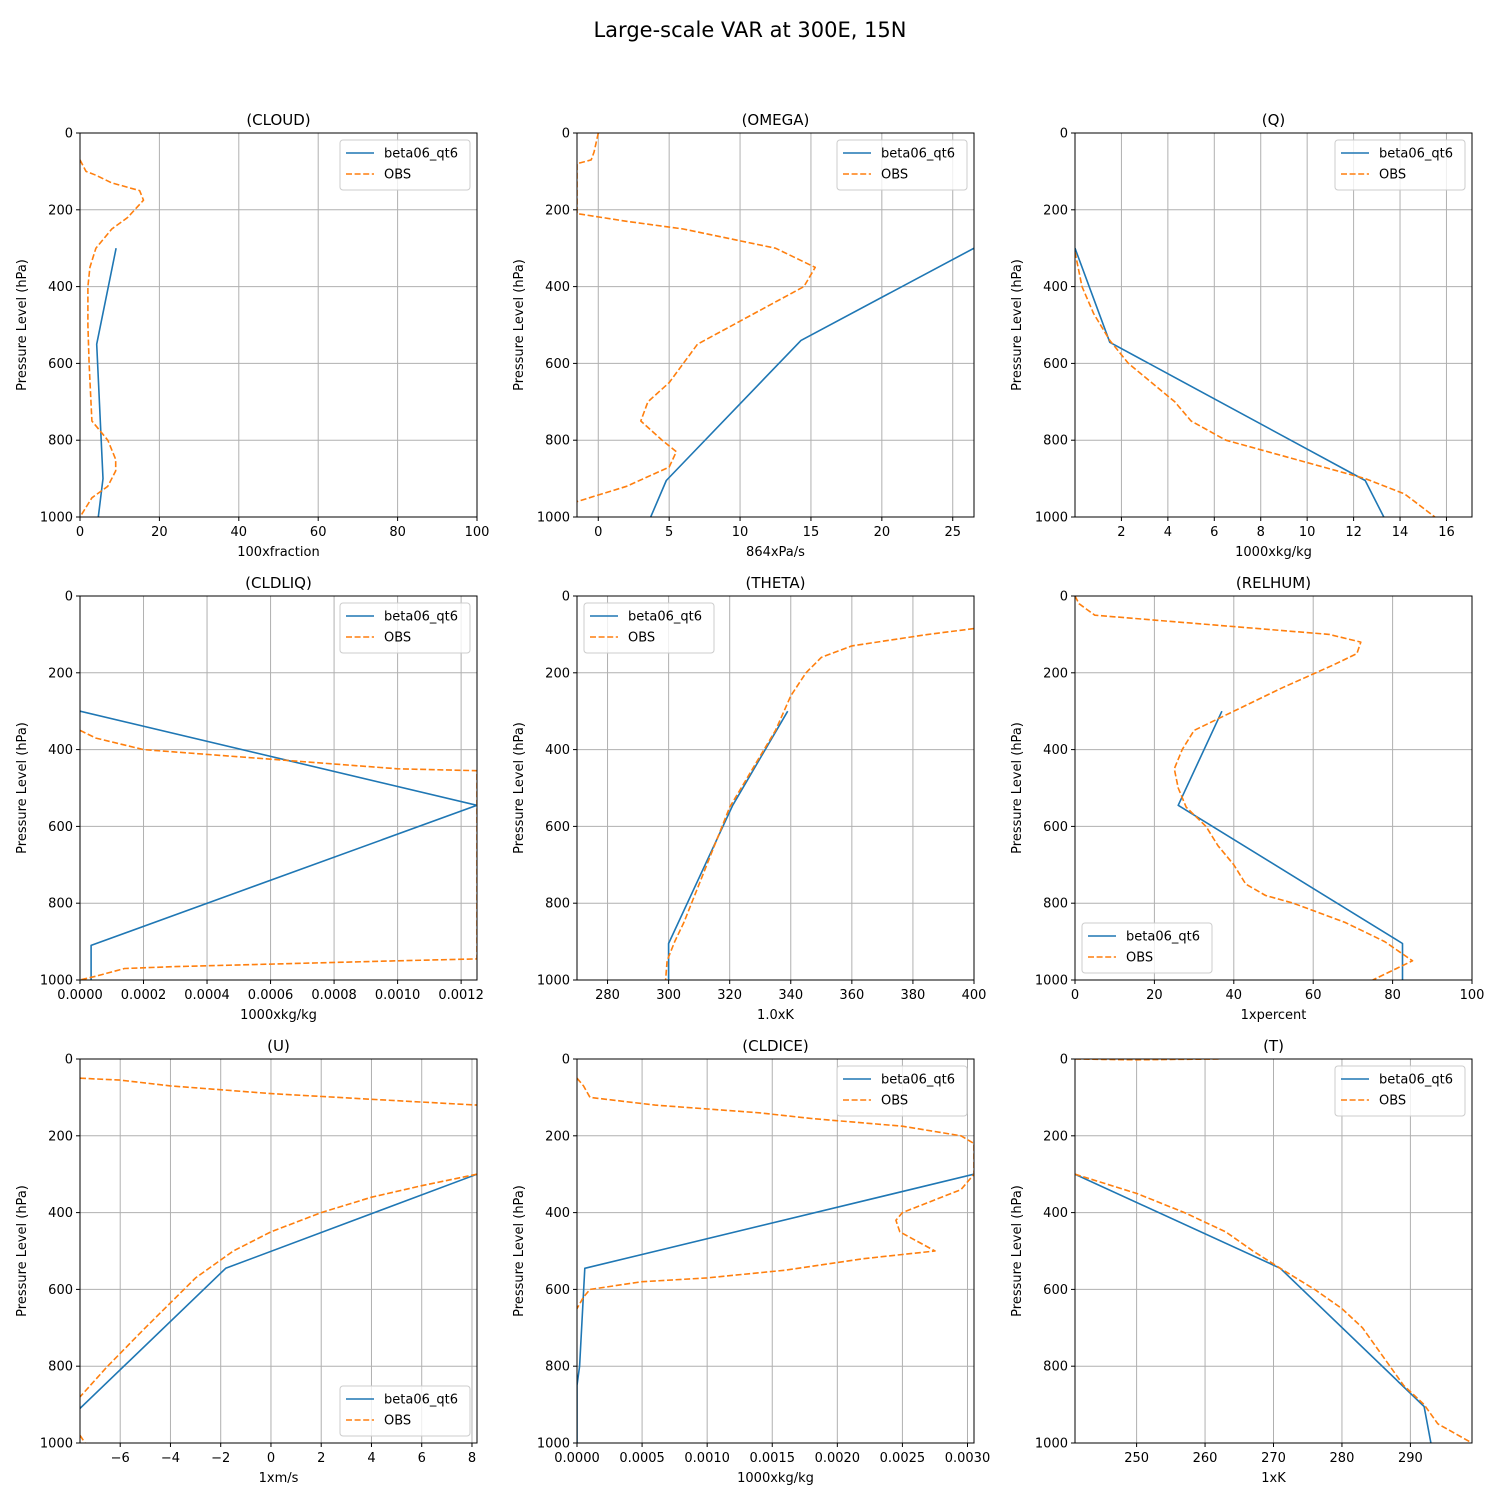 This screenshot has height=1500, width=1500. Describe the element at coordinates (1121, 532) in the screenshot. I see `x-tick-label: 2` at that location.